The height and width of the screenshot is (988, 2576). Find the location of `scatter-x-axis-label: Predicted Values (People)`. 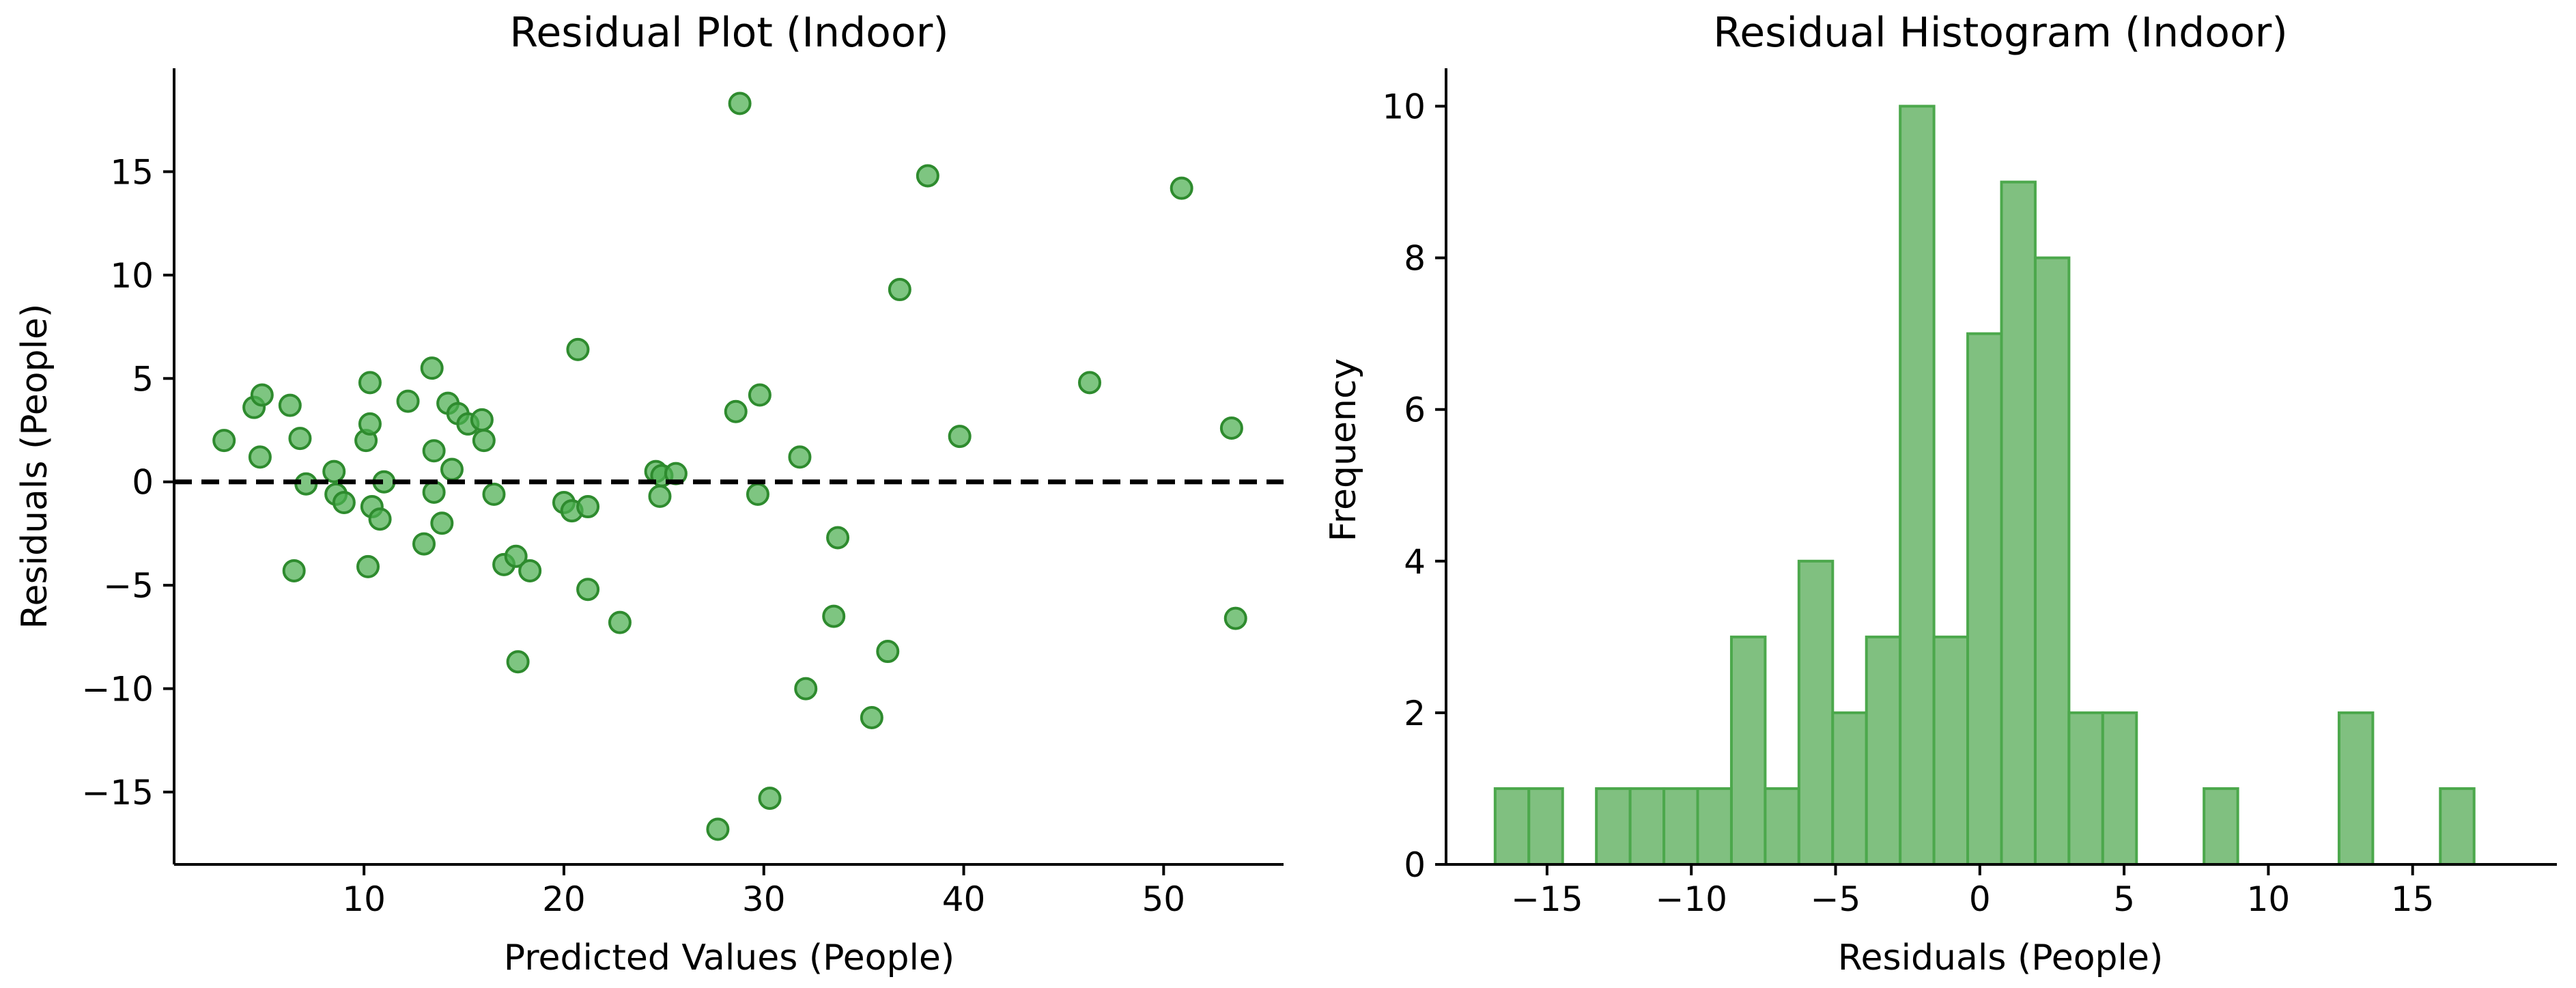

scatter-x-axis-label: Predicted Values (People) is located at coordinates (729, 957).